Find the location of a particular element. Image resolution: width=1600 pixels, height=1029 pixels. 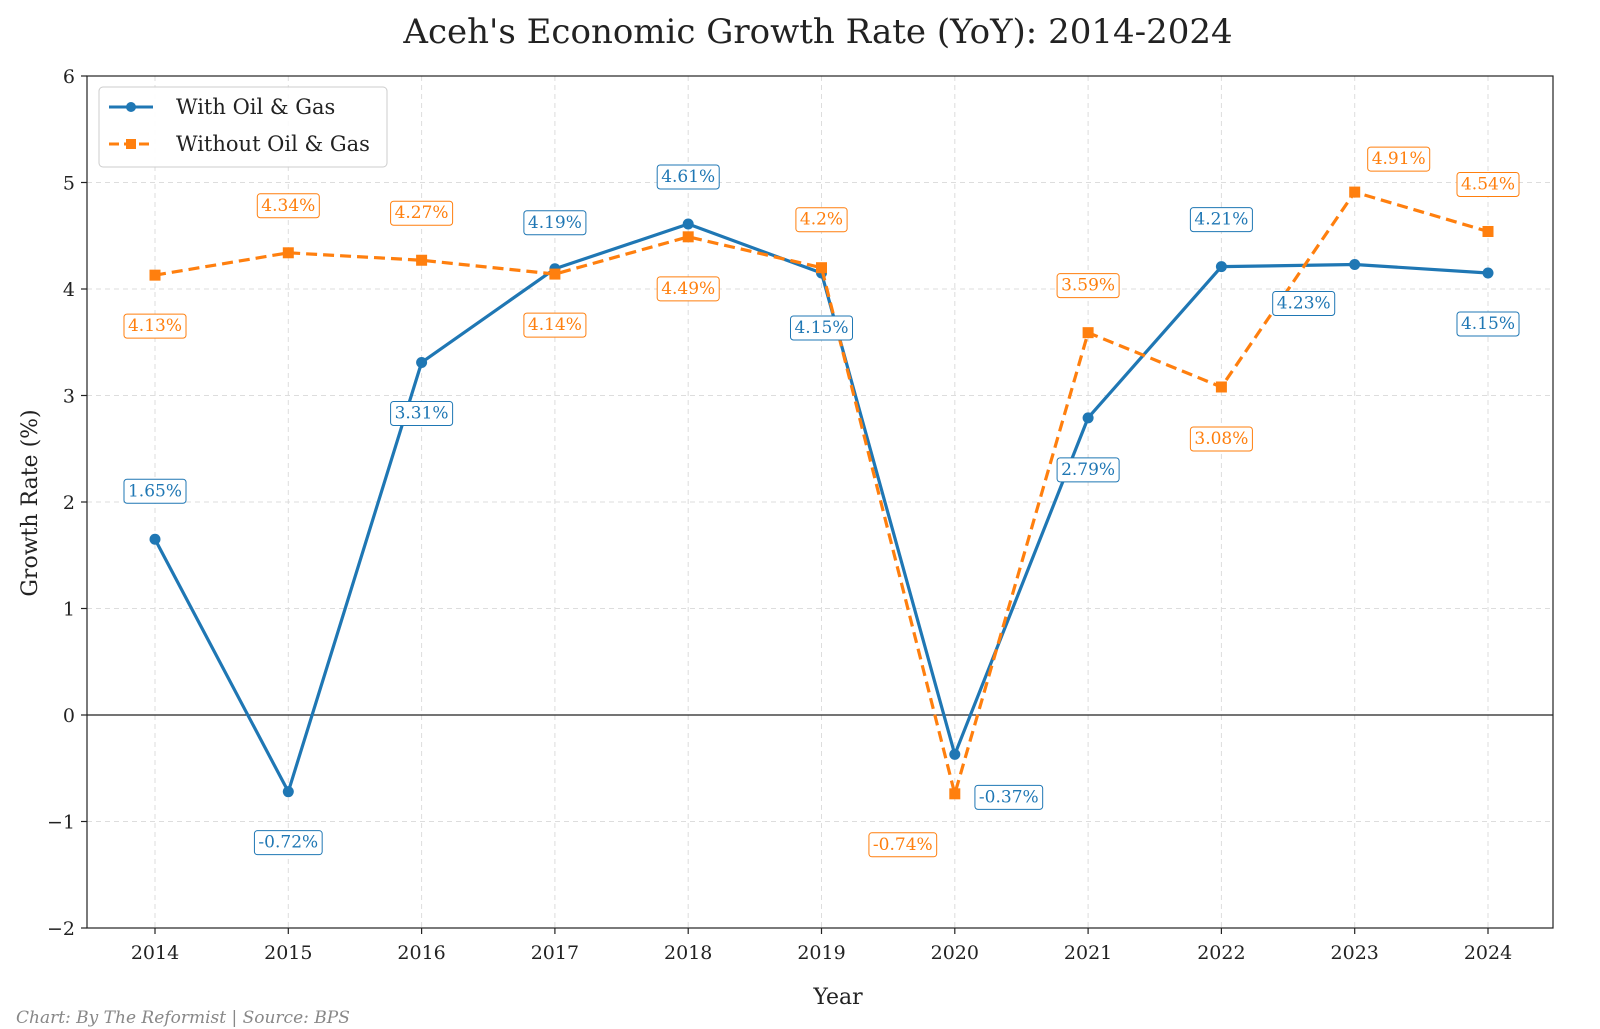

data-label-text: 4.13% is located at coordinates (155, 326).